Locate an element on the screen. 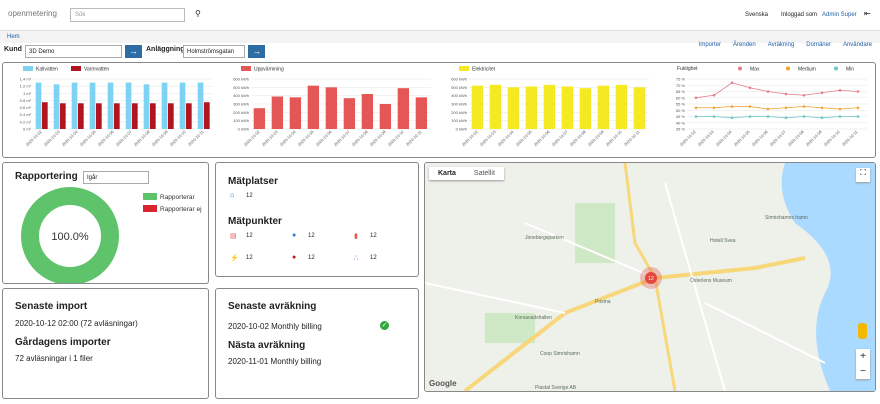  map-type: Karta Satellit is located at coordinates (466, 173).